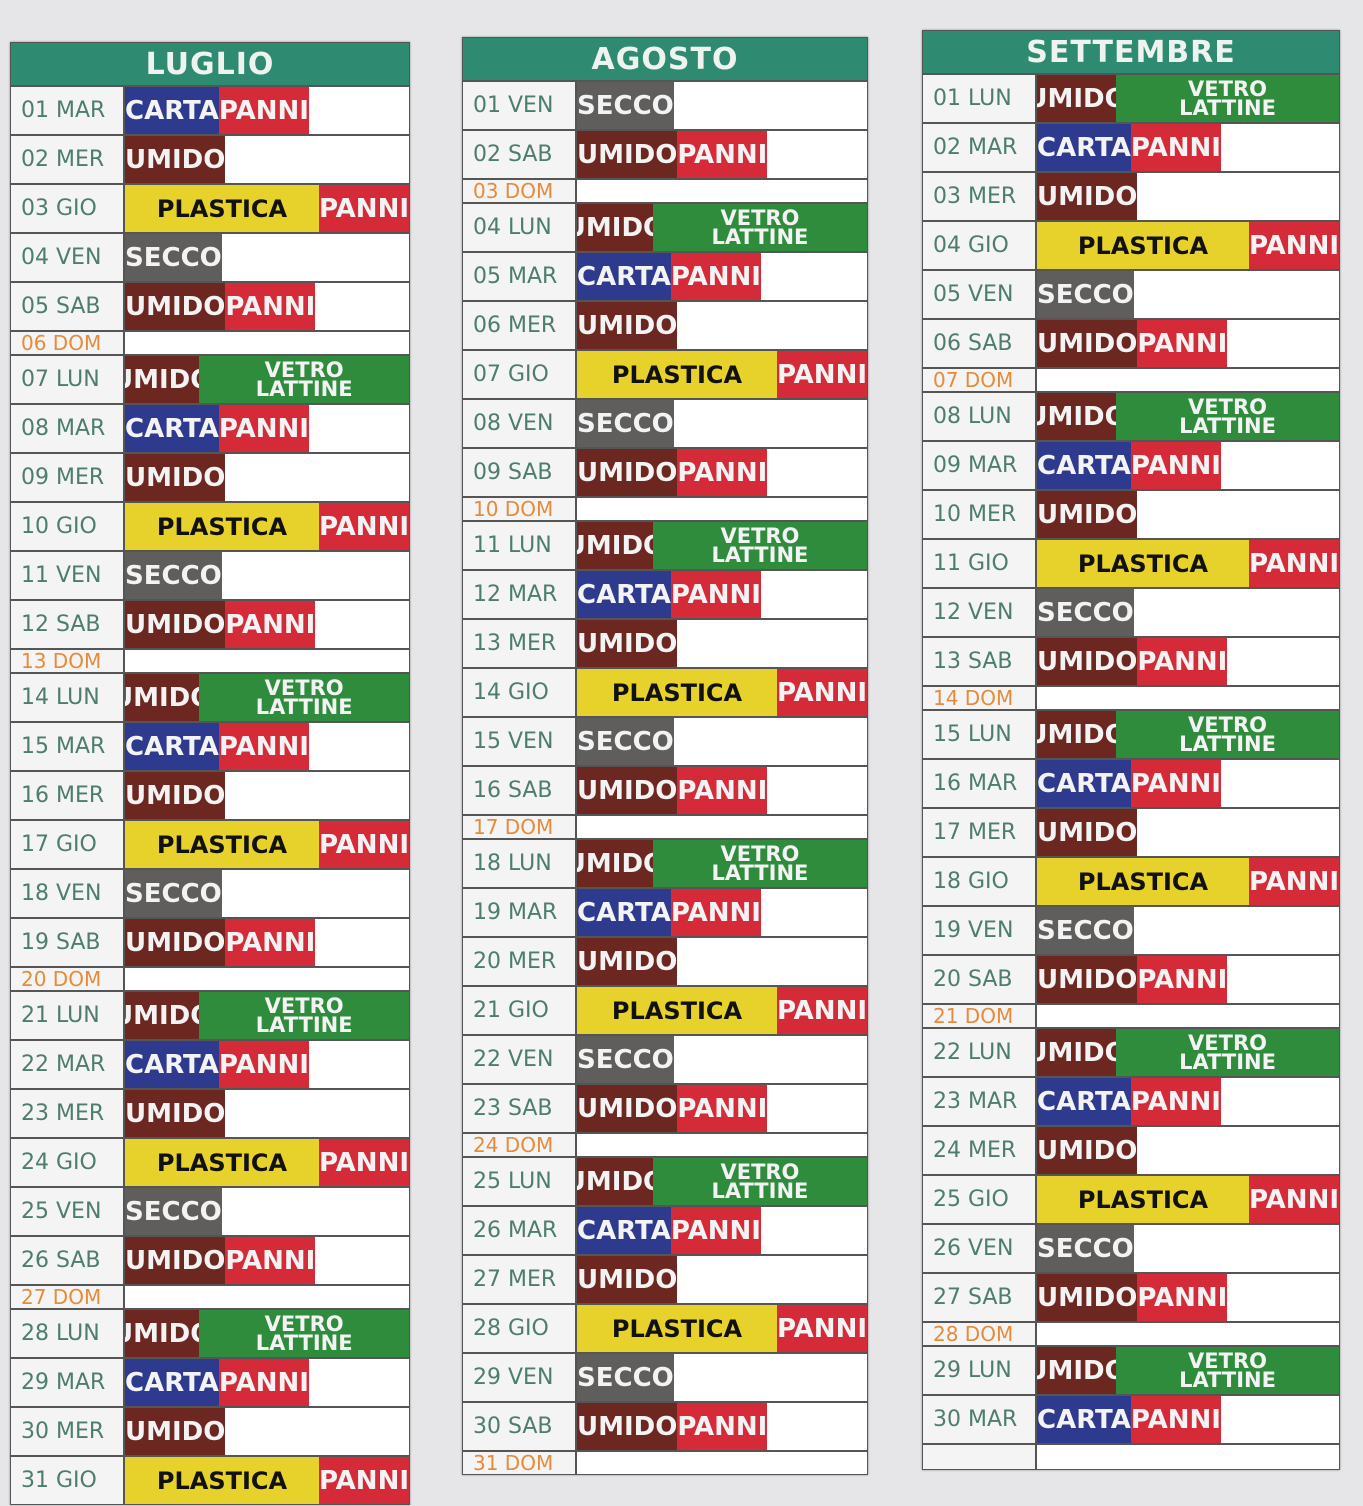  What do you see at coordinates (210, 978) in the screenshot?
I see `calendar-row: 20 DOM` at bounding box center [210, 978].